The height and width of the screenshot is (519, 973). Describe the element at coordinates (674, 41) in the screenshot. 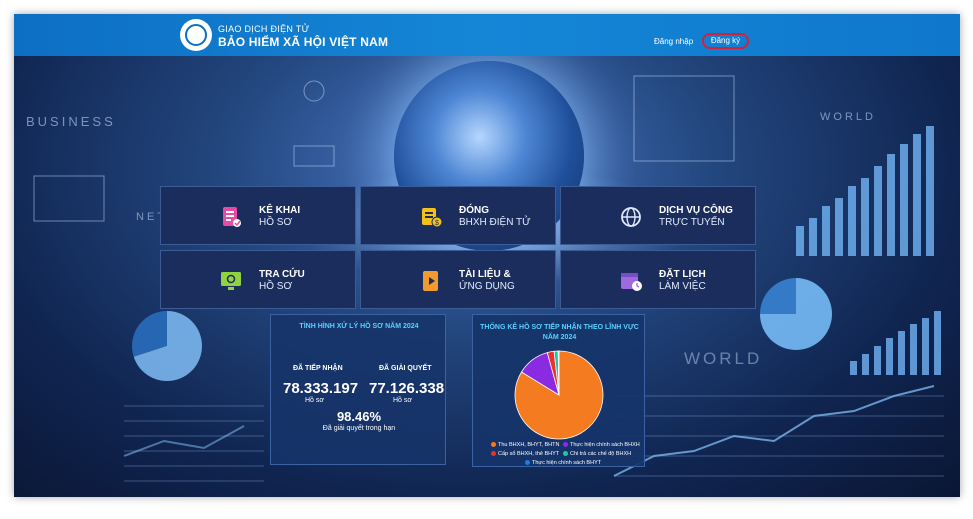

I see `login-link: Đăng nhập` at that location.